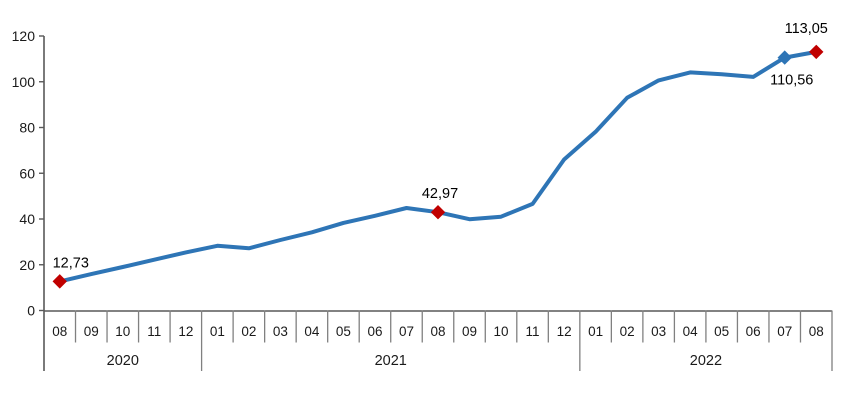 Image resolution: width=850 pixels, height=400 pixels. What do you see at coordinates (31, 311) in the screenshot?
I see `y-axis-tick-label: 0` at bounding box center [31, 311].